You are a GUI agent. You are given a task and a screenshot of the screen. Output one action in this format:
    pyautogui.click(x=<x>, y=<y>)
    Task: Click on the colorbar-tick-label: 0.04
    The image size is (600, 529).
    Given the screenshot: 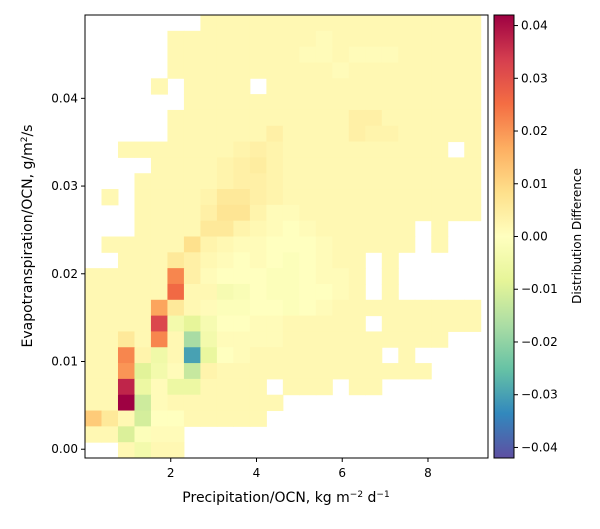 What is the action you would take?
    pyautogui.click(x=534, y=26)
    